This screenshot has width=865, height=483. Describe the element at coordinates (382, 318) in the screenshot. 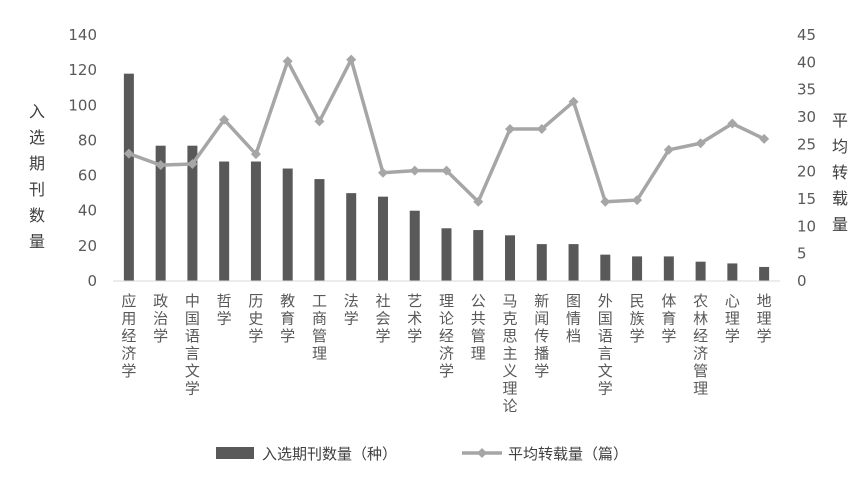

I see `category-label: 社会学` at that location.